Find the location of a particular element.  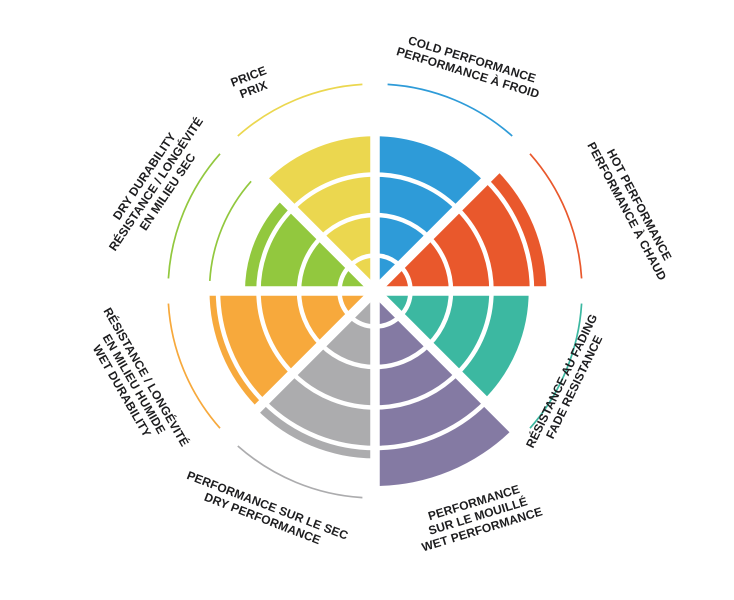

segment-label-price: PRICEPRIX is located at coordinates (251, 82).